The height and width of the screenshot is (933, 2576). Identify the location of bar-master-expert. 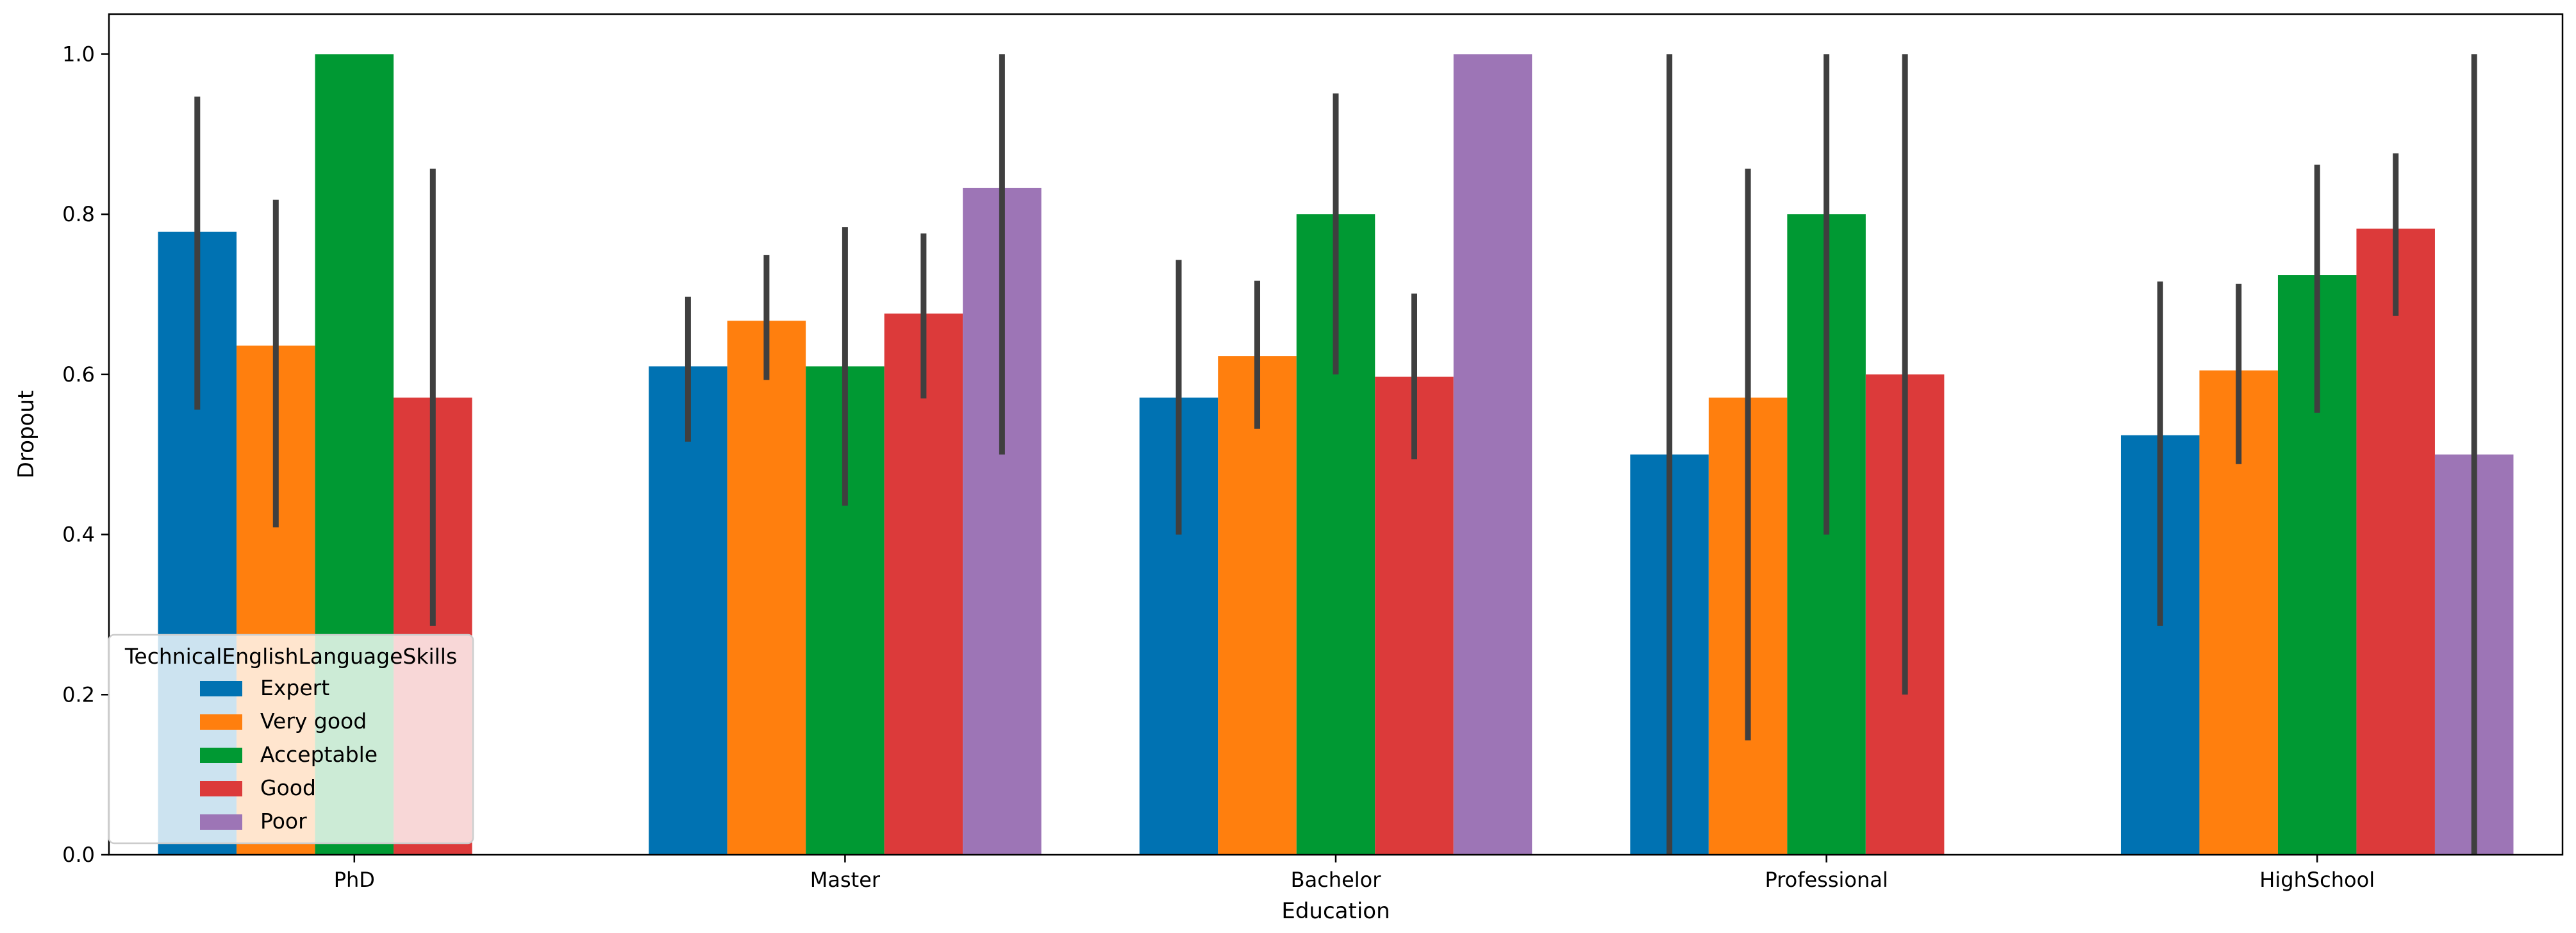
(688, 611).